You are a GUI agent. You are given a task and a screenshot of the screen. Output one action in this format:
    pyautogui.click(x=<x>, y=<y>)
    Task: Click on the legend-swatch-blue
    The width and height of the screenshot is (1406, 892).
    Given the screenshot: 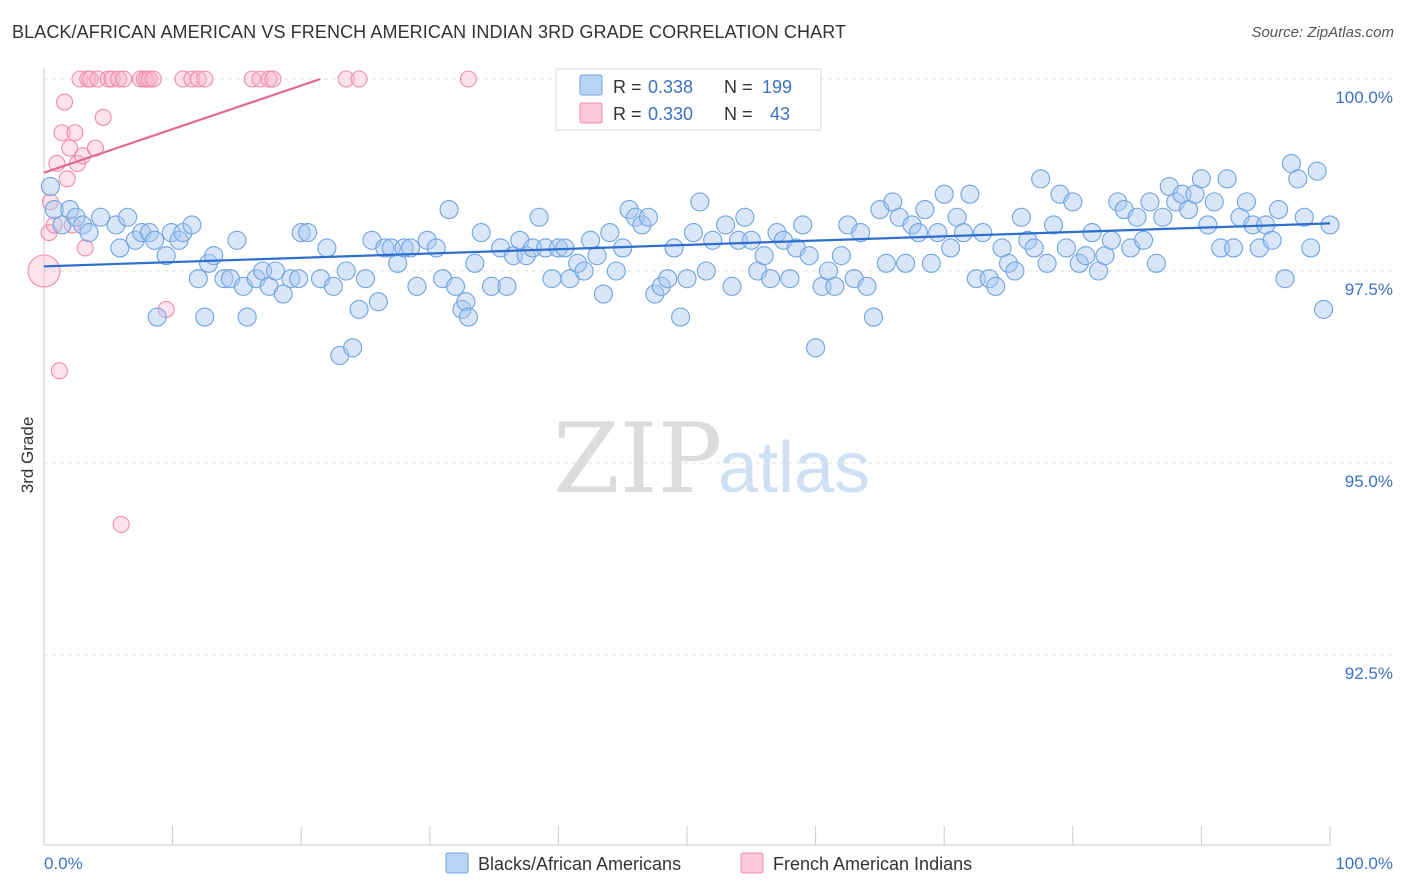 What is the action you would take?
    pyautogui.click(x=457, y=863)
    